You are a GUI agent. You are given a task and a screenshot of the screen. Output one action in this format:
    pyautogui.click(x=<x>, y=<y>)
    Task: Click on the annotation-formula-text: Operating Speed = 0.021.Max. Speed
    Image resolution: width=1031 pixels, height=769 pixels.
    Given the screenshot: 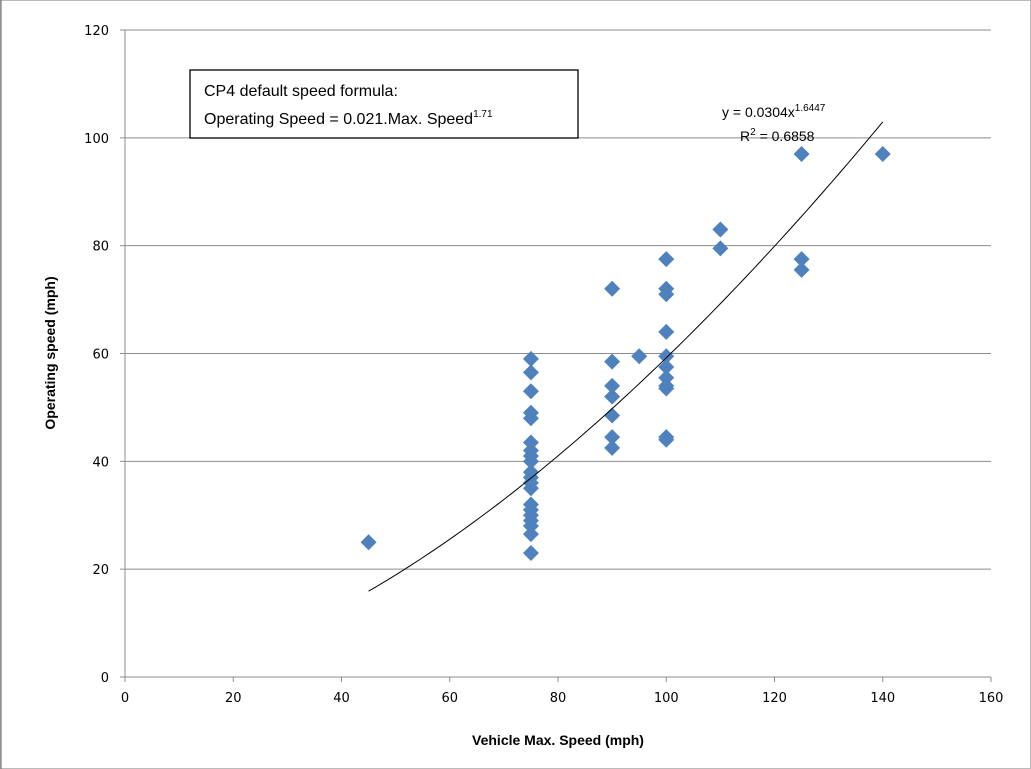 What is the action you would take?
    pyautogui.click(x=338, y=119)
    